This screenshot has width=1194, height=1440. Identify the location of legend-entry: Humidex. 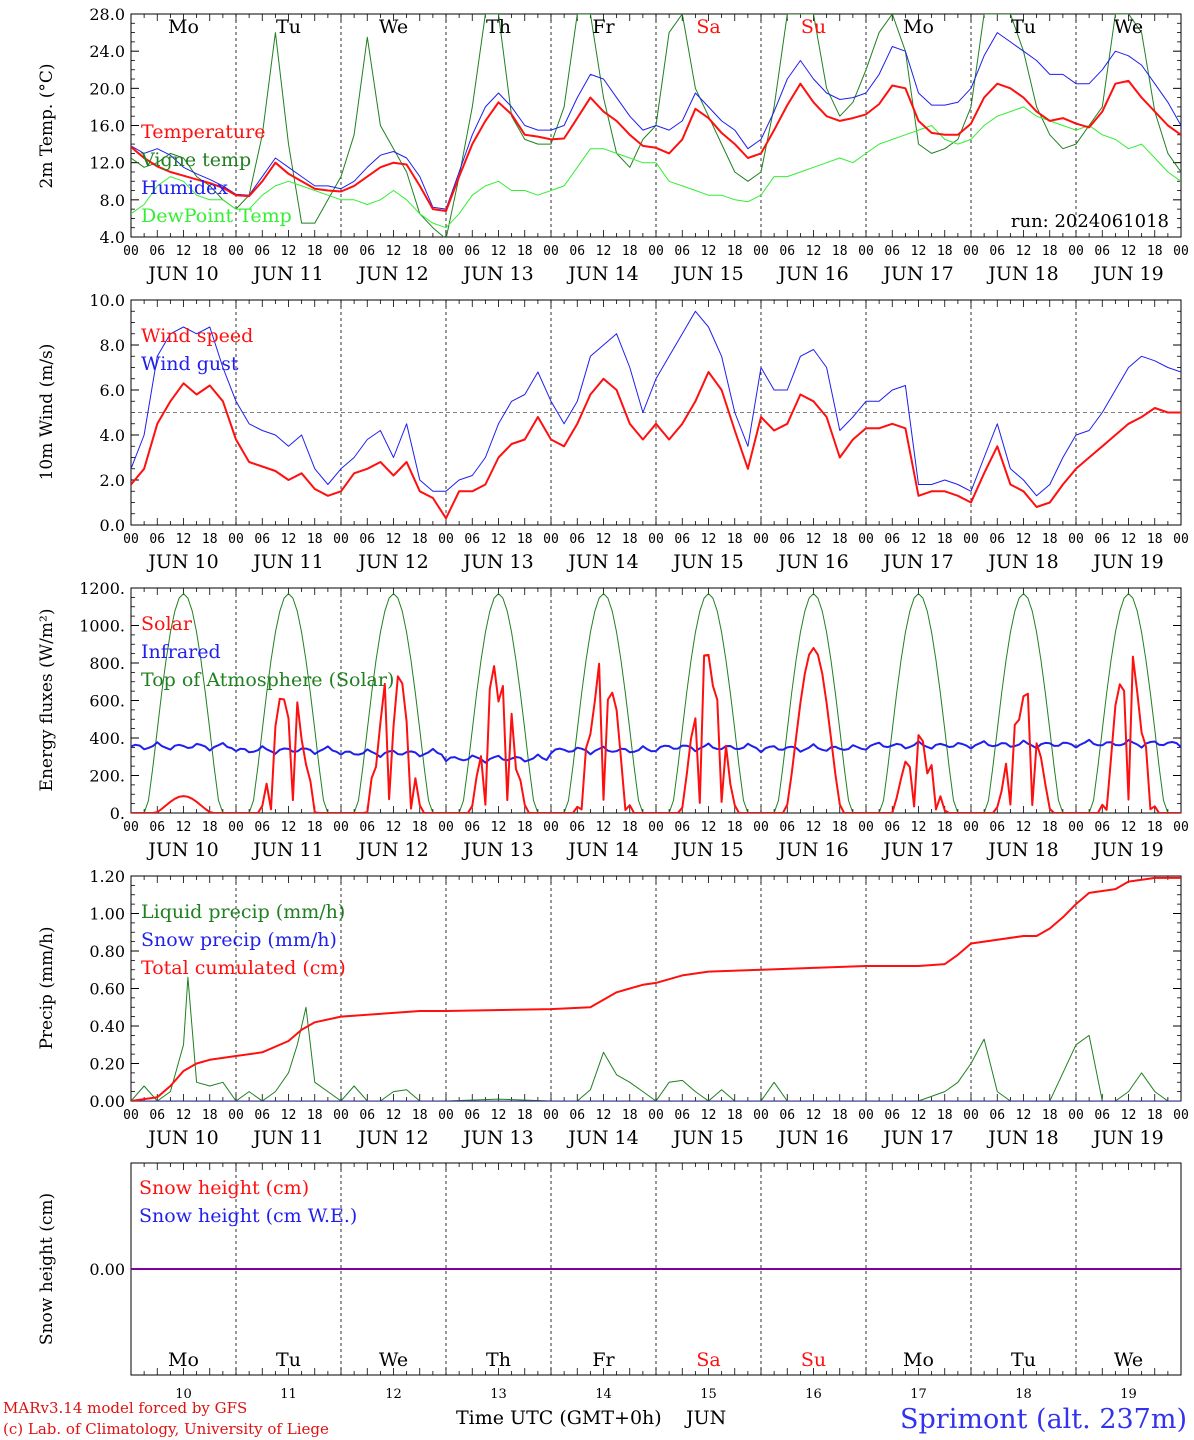
(184, 188).